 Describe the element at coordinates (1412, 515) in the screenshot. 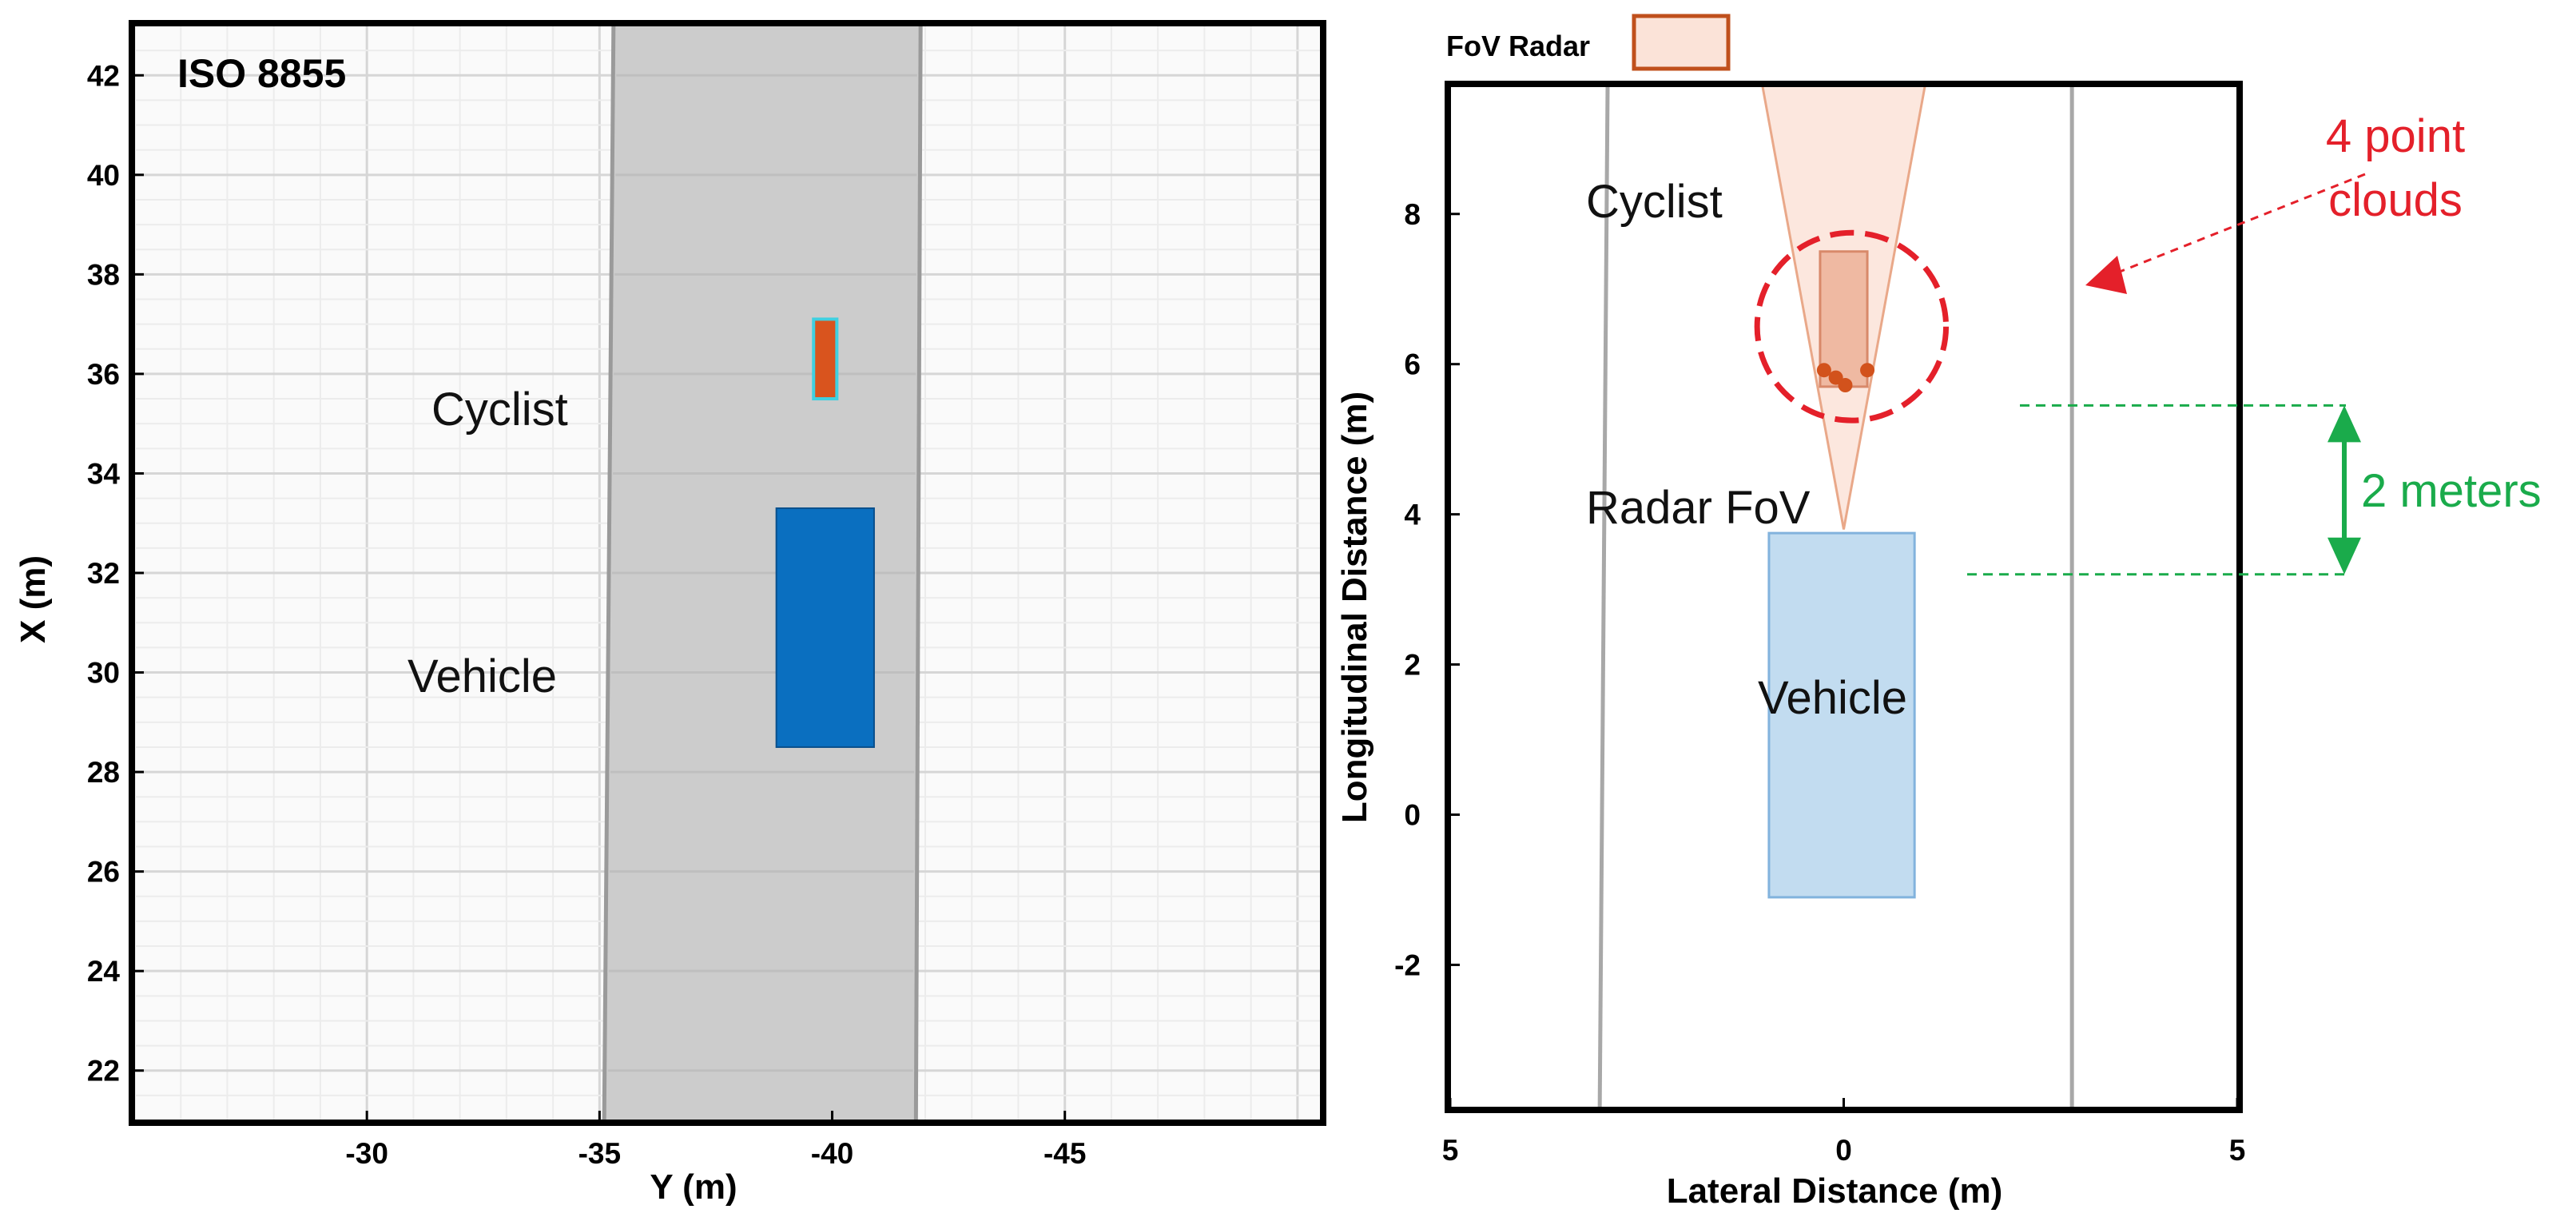

I see `right-y-tick-label: 4` at that location.